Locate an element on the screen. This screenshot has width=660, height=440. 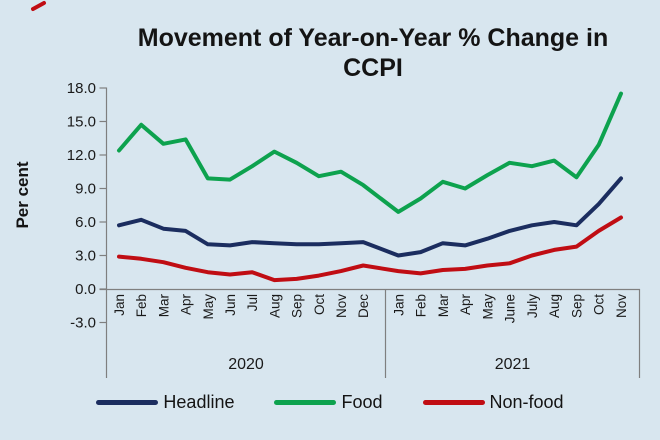
y-axis-tick-label: 3.0 is located at coordinates (85, 255).